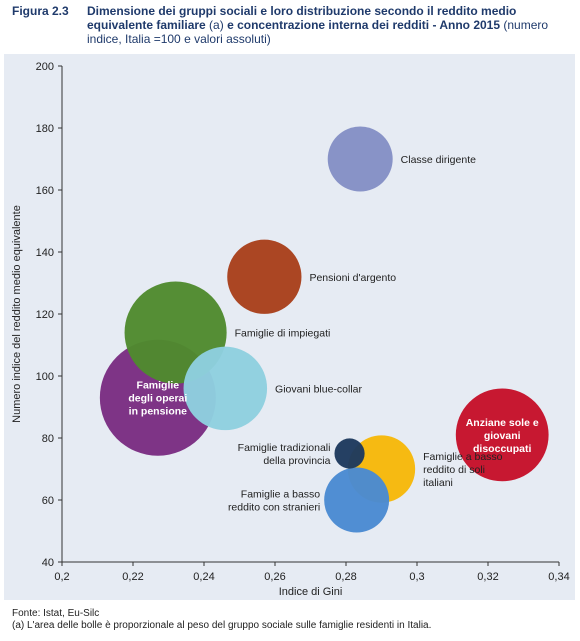  I want to click on title-note-marker: (a), so click(216, 25).